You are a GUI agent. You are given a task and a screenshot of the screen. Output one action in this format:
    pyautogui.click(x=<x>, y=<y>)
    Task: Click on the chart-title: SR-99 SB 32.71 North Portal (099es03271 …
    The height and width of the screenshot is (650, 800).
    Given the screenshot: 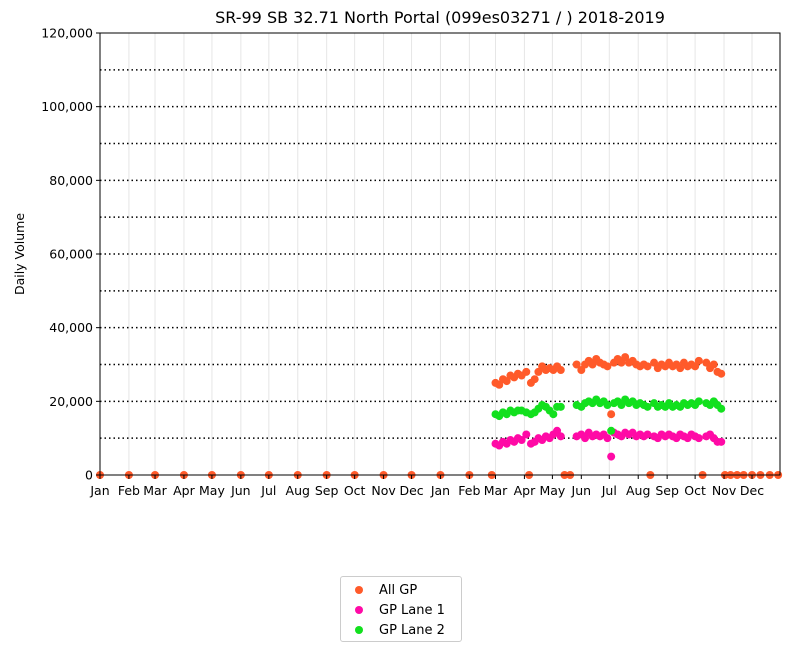 What is the action you would take?
    pyautogui.click(x=440, y=17)
    